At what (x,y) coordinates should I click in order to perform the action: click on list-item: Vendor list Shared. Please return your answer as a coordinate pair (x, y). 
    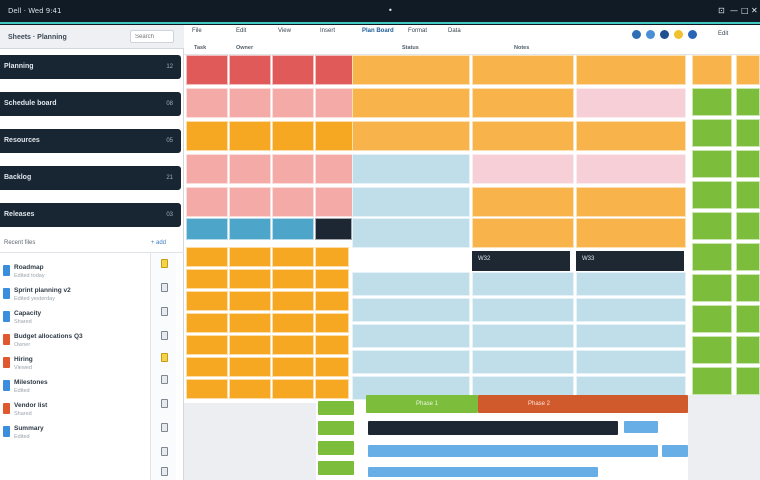
    Looking at the image, I should click on (75, 410).